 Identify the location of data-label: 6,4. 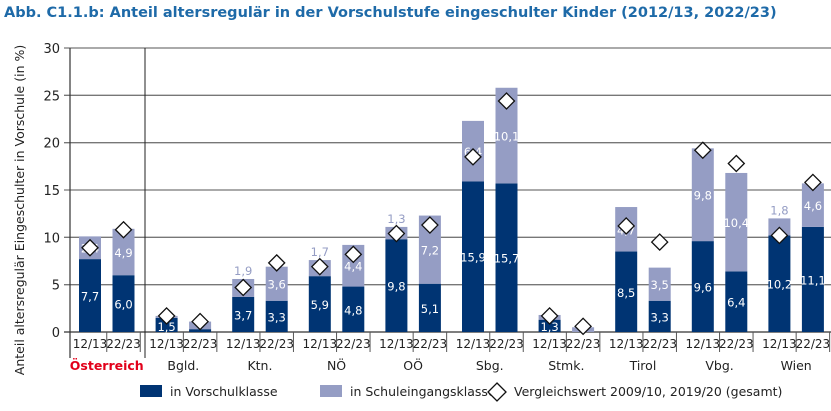
(736, 303).